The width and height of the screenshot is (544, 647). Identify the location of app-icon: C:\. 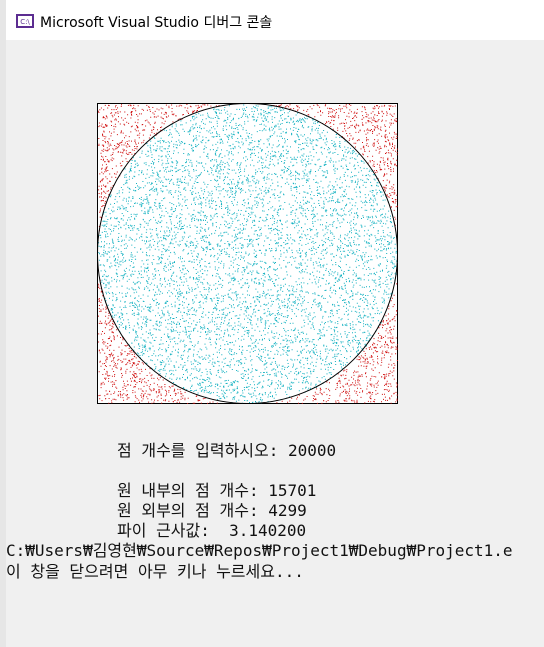
(25, 21).